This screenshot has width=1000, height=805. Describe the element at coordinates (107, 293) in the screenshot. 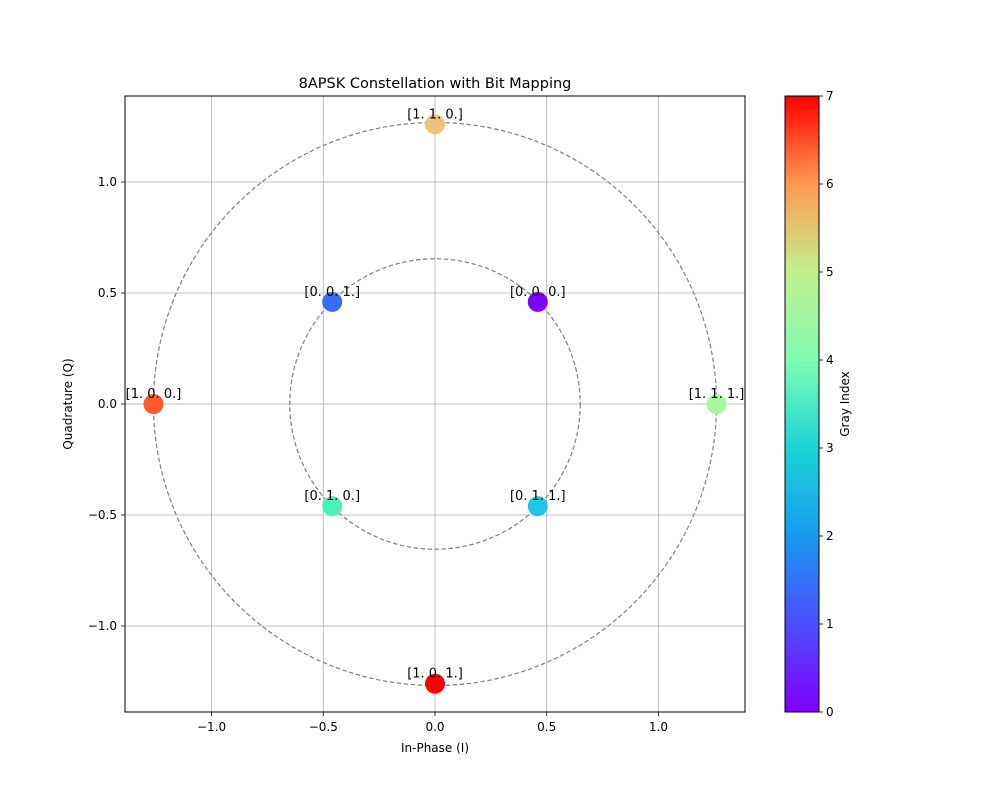

I see `y-tick-label: 0.5` at that location.